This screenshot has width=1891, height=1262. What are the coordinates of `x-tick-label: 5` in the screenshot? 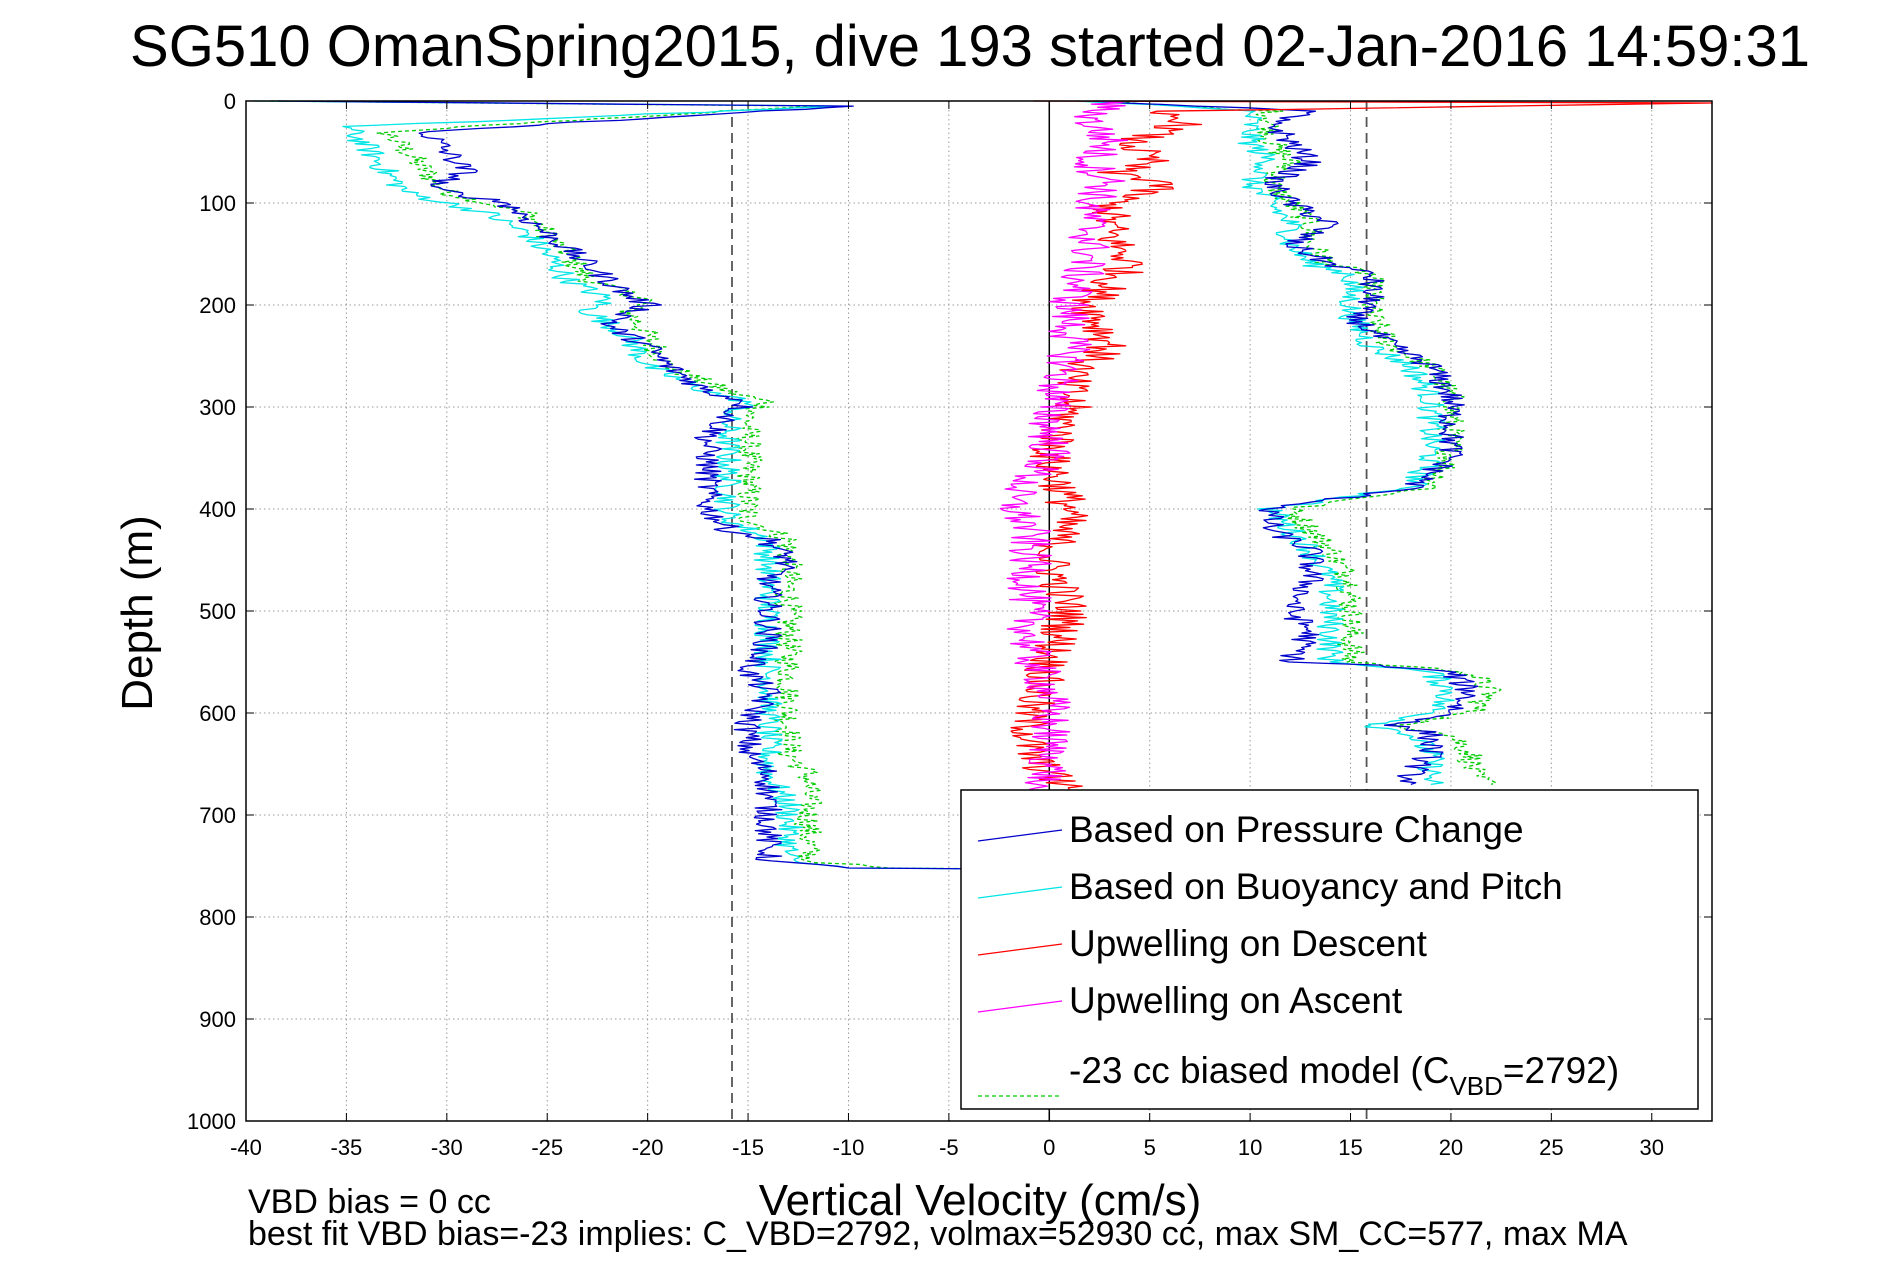 It's located at (1150, 1147).